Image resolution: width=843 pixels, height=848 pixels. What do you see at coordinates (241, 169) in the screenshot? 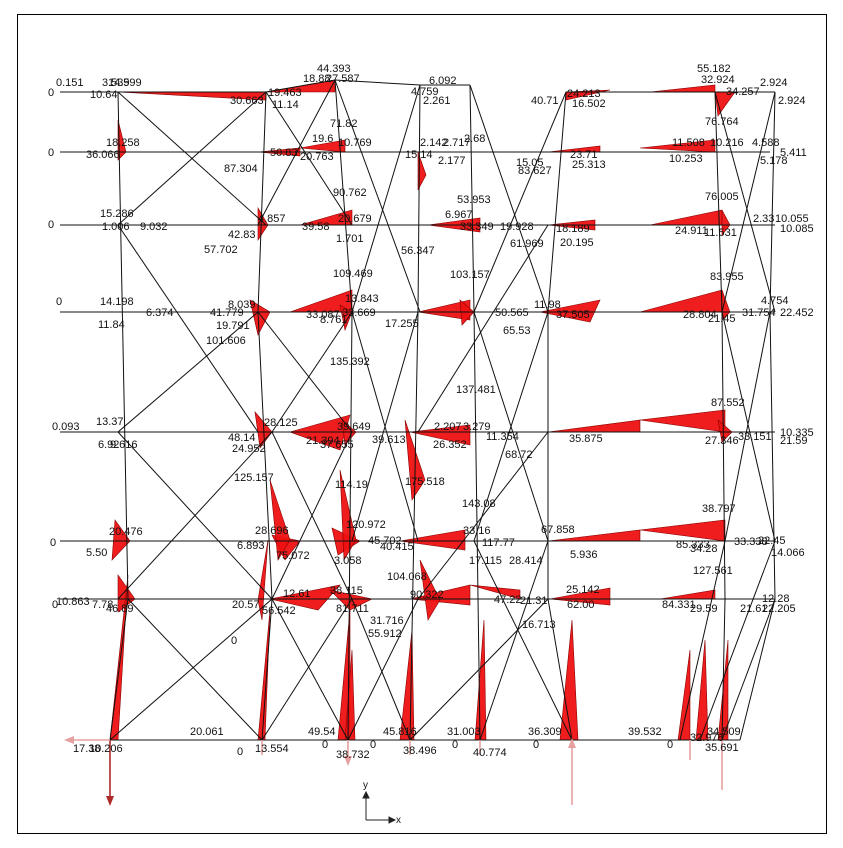
I see `moment-value-label: 87.304` at bounding box center [241, 169].